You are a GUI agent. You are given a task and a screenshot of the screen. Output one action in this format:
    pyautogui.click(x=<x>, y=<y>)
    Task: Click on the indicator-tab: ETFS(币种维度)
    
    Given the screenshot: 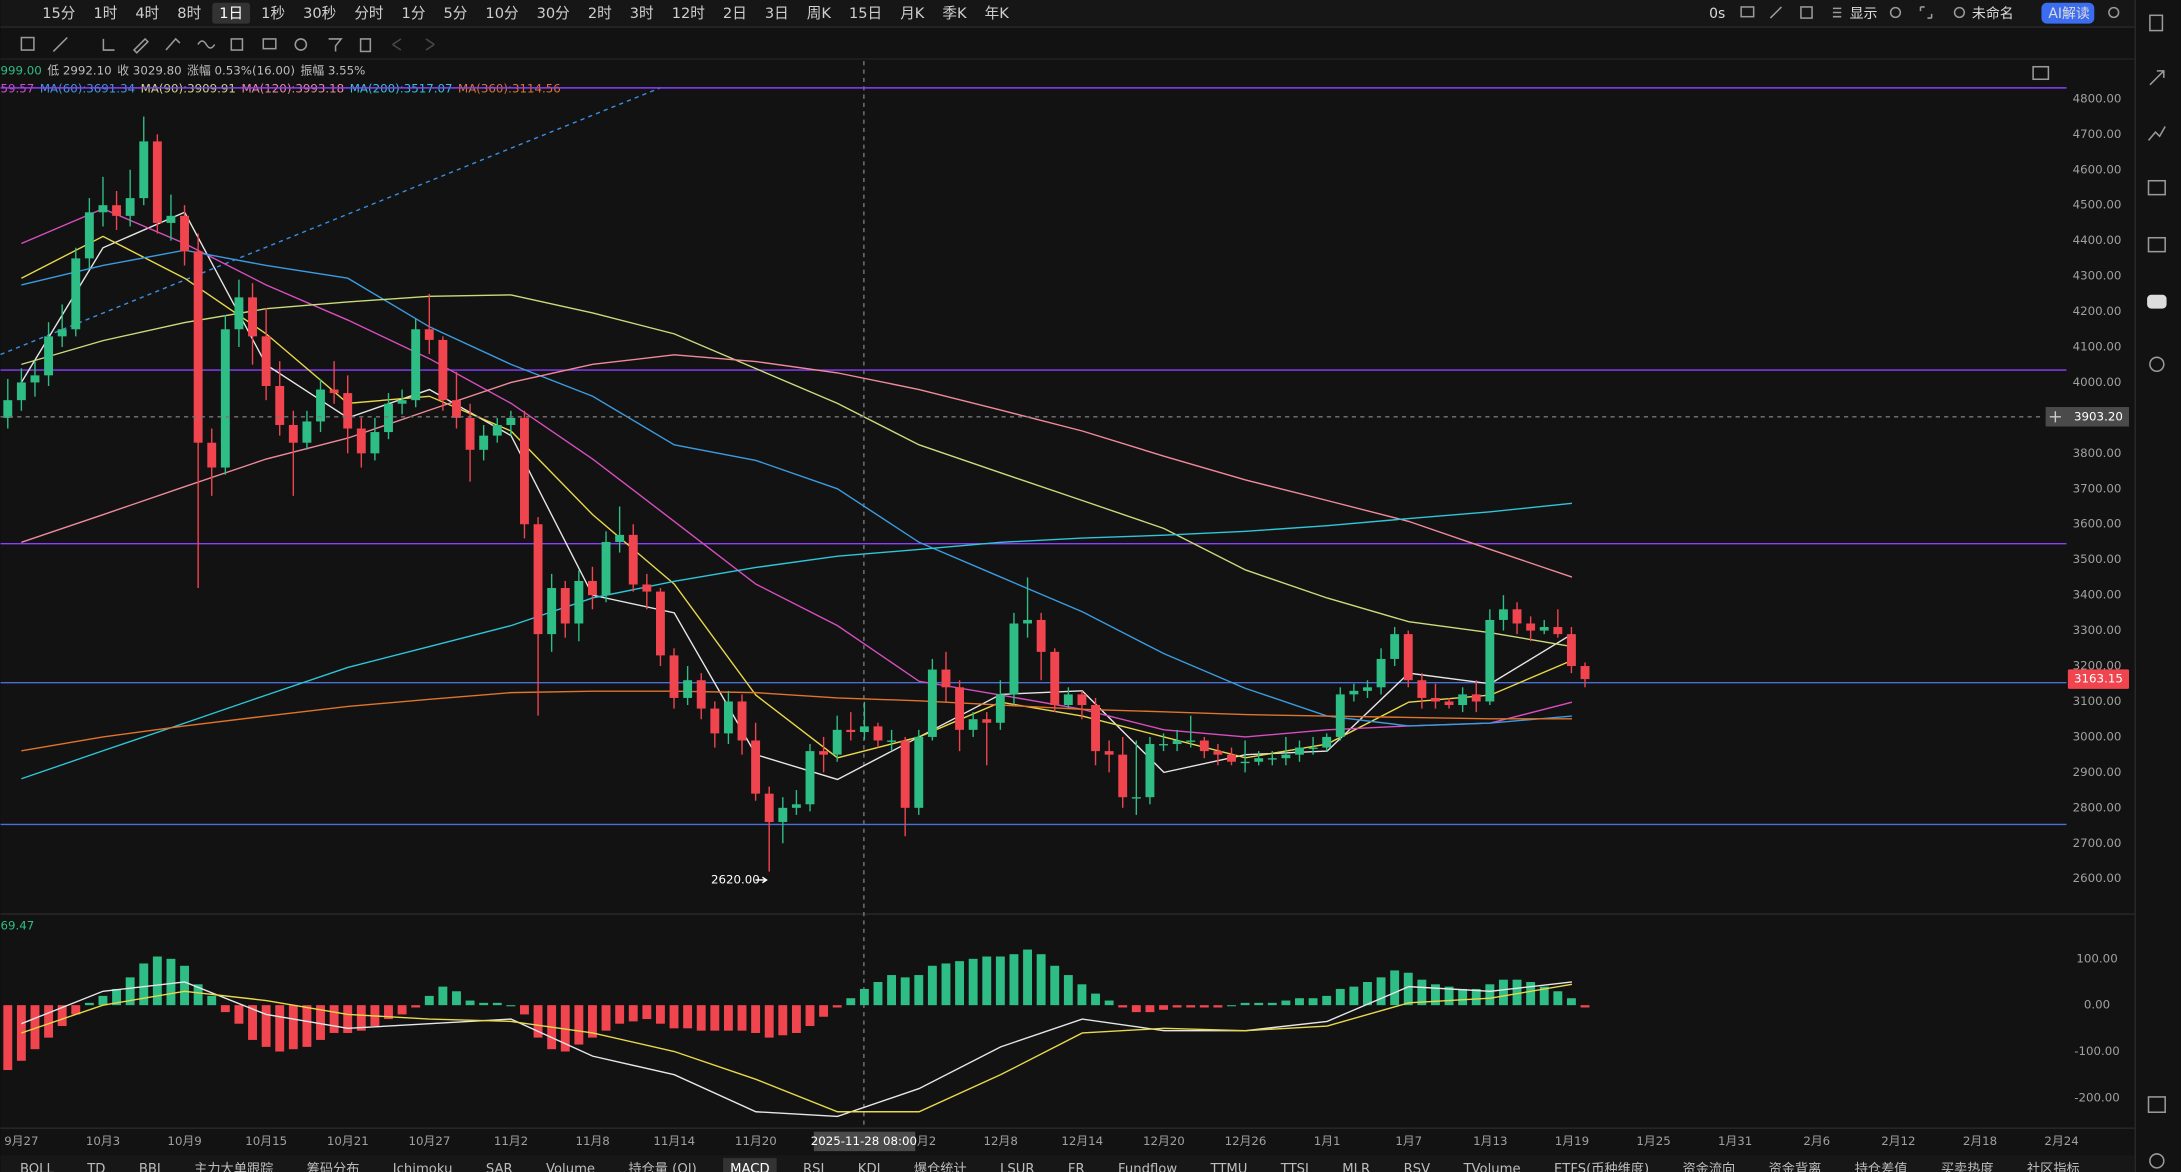 What is the action you would take?
    pyautogui.click(x=1601, y=1166)
    